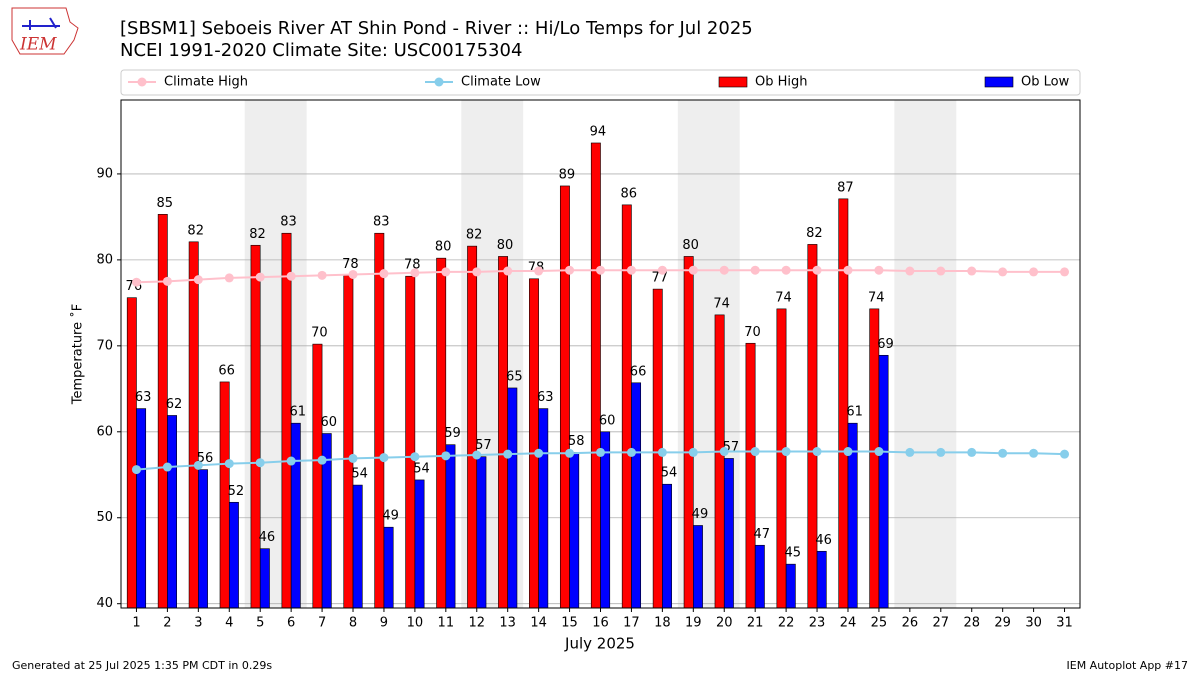 Image resolution: width=1200 pixels, height=675 pixels. What do you see at coordinates (786, 623) in the screenshot?
I see `x-tick-label: 22` at bounding box center [786, 623].